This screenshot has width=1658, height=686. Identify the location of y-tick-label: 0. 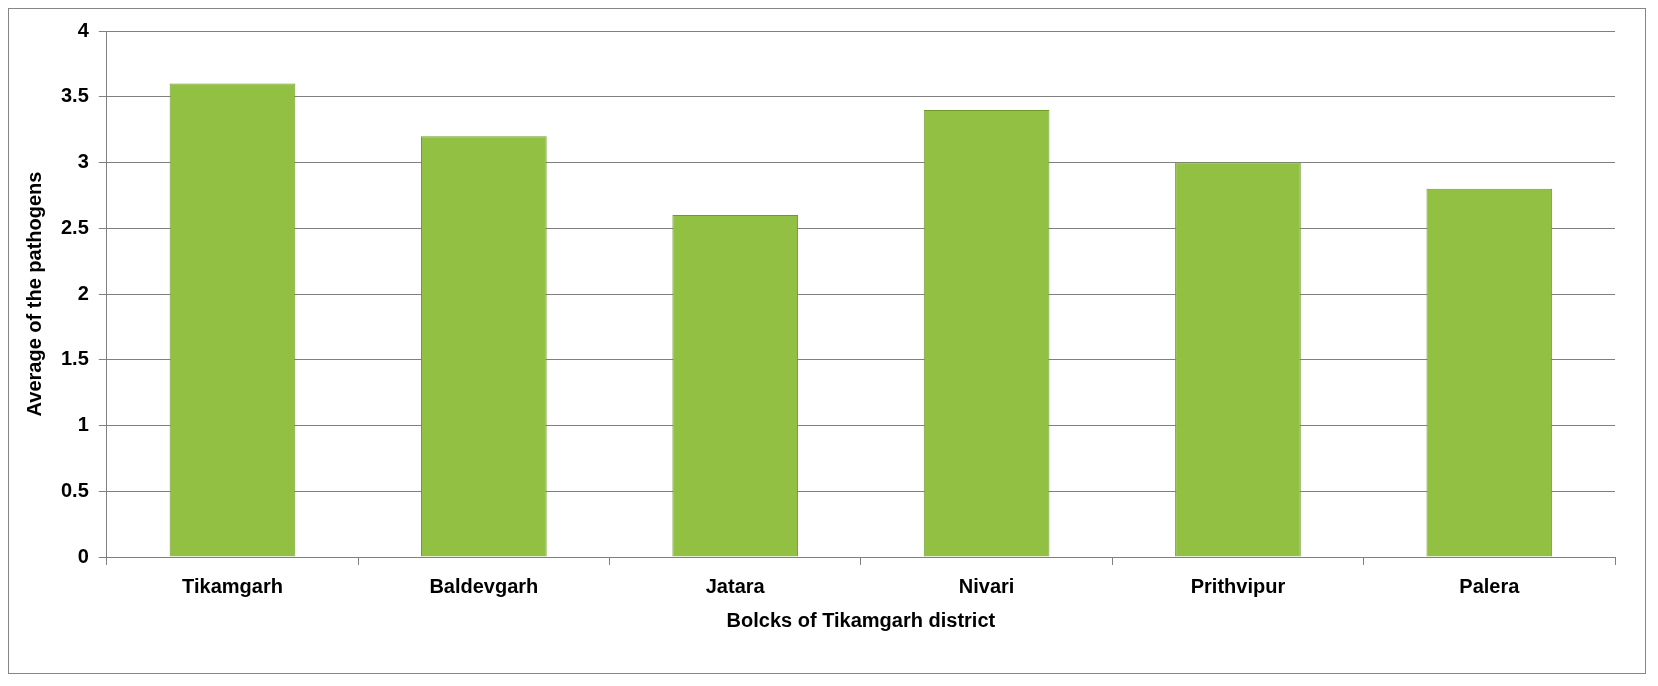
(83, 555).